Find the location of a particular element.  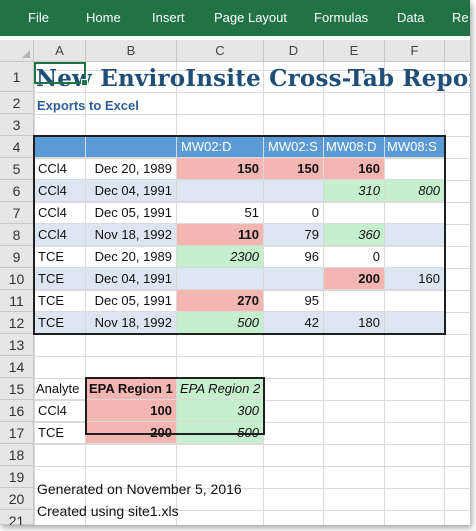

row-header: 5 is located at coordinates (17, 169).